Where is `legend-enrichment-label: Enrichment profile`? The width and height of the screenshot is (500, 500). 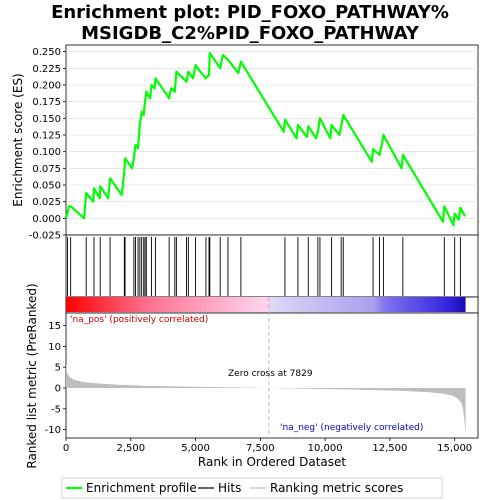 legend-enrichment-label: Enrichment profile is located at coordinates (141, 488).